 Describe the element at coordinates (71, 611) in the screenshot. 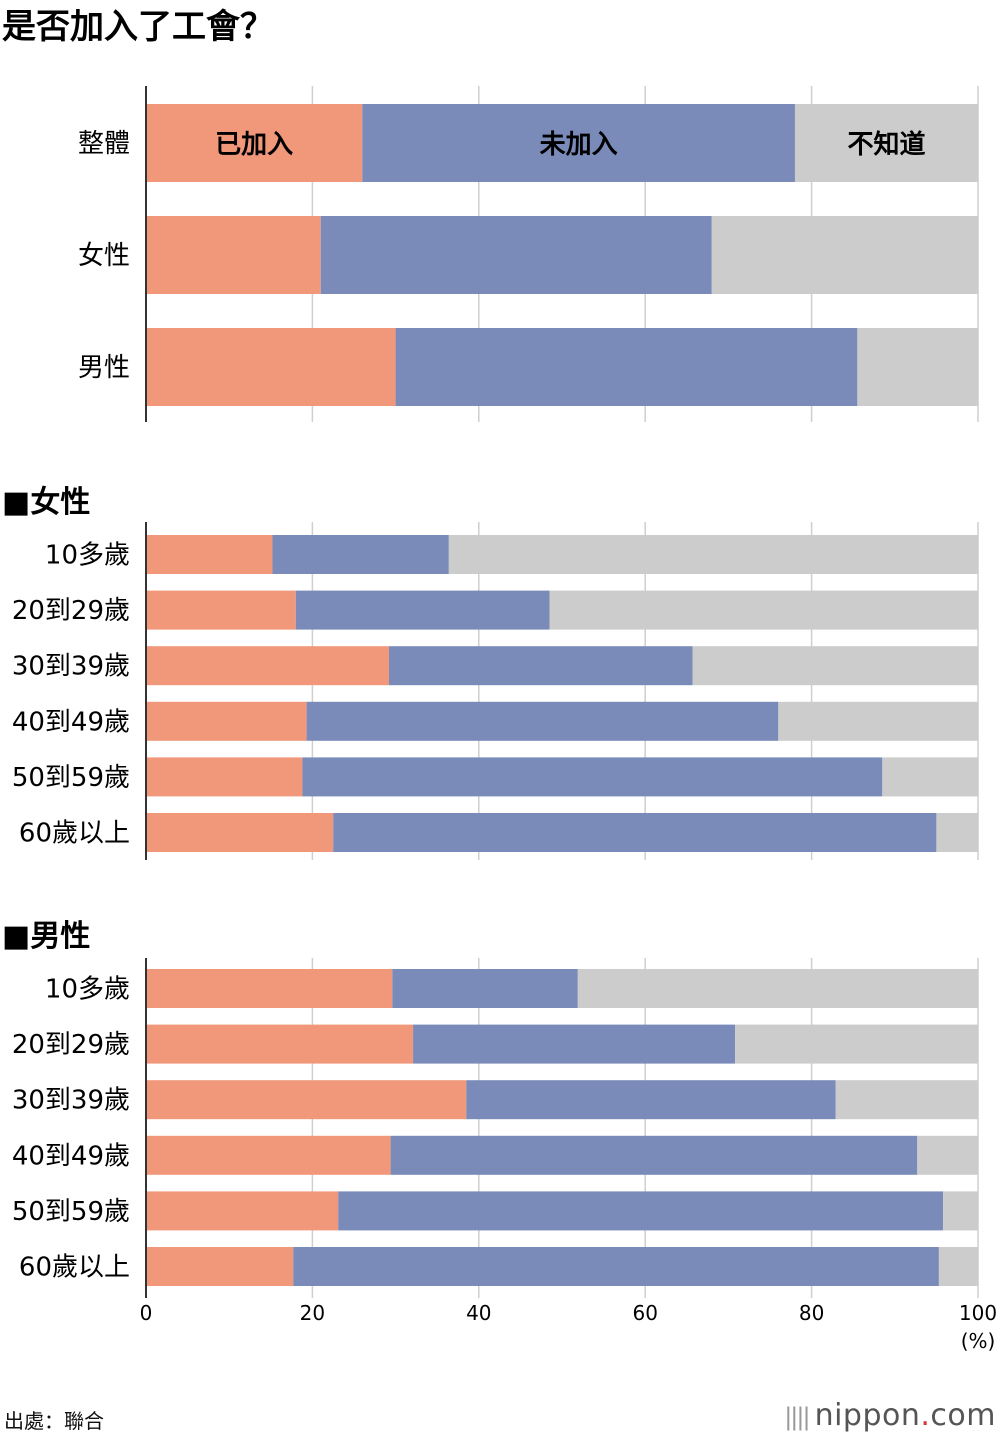

I see `category-label-1-1: 20到29歲` at that location.